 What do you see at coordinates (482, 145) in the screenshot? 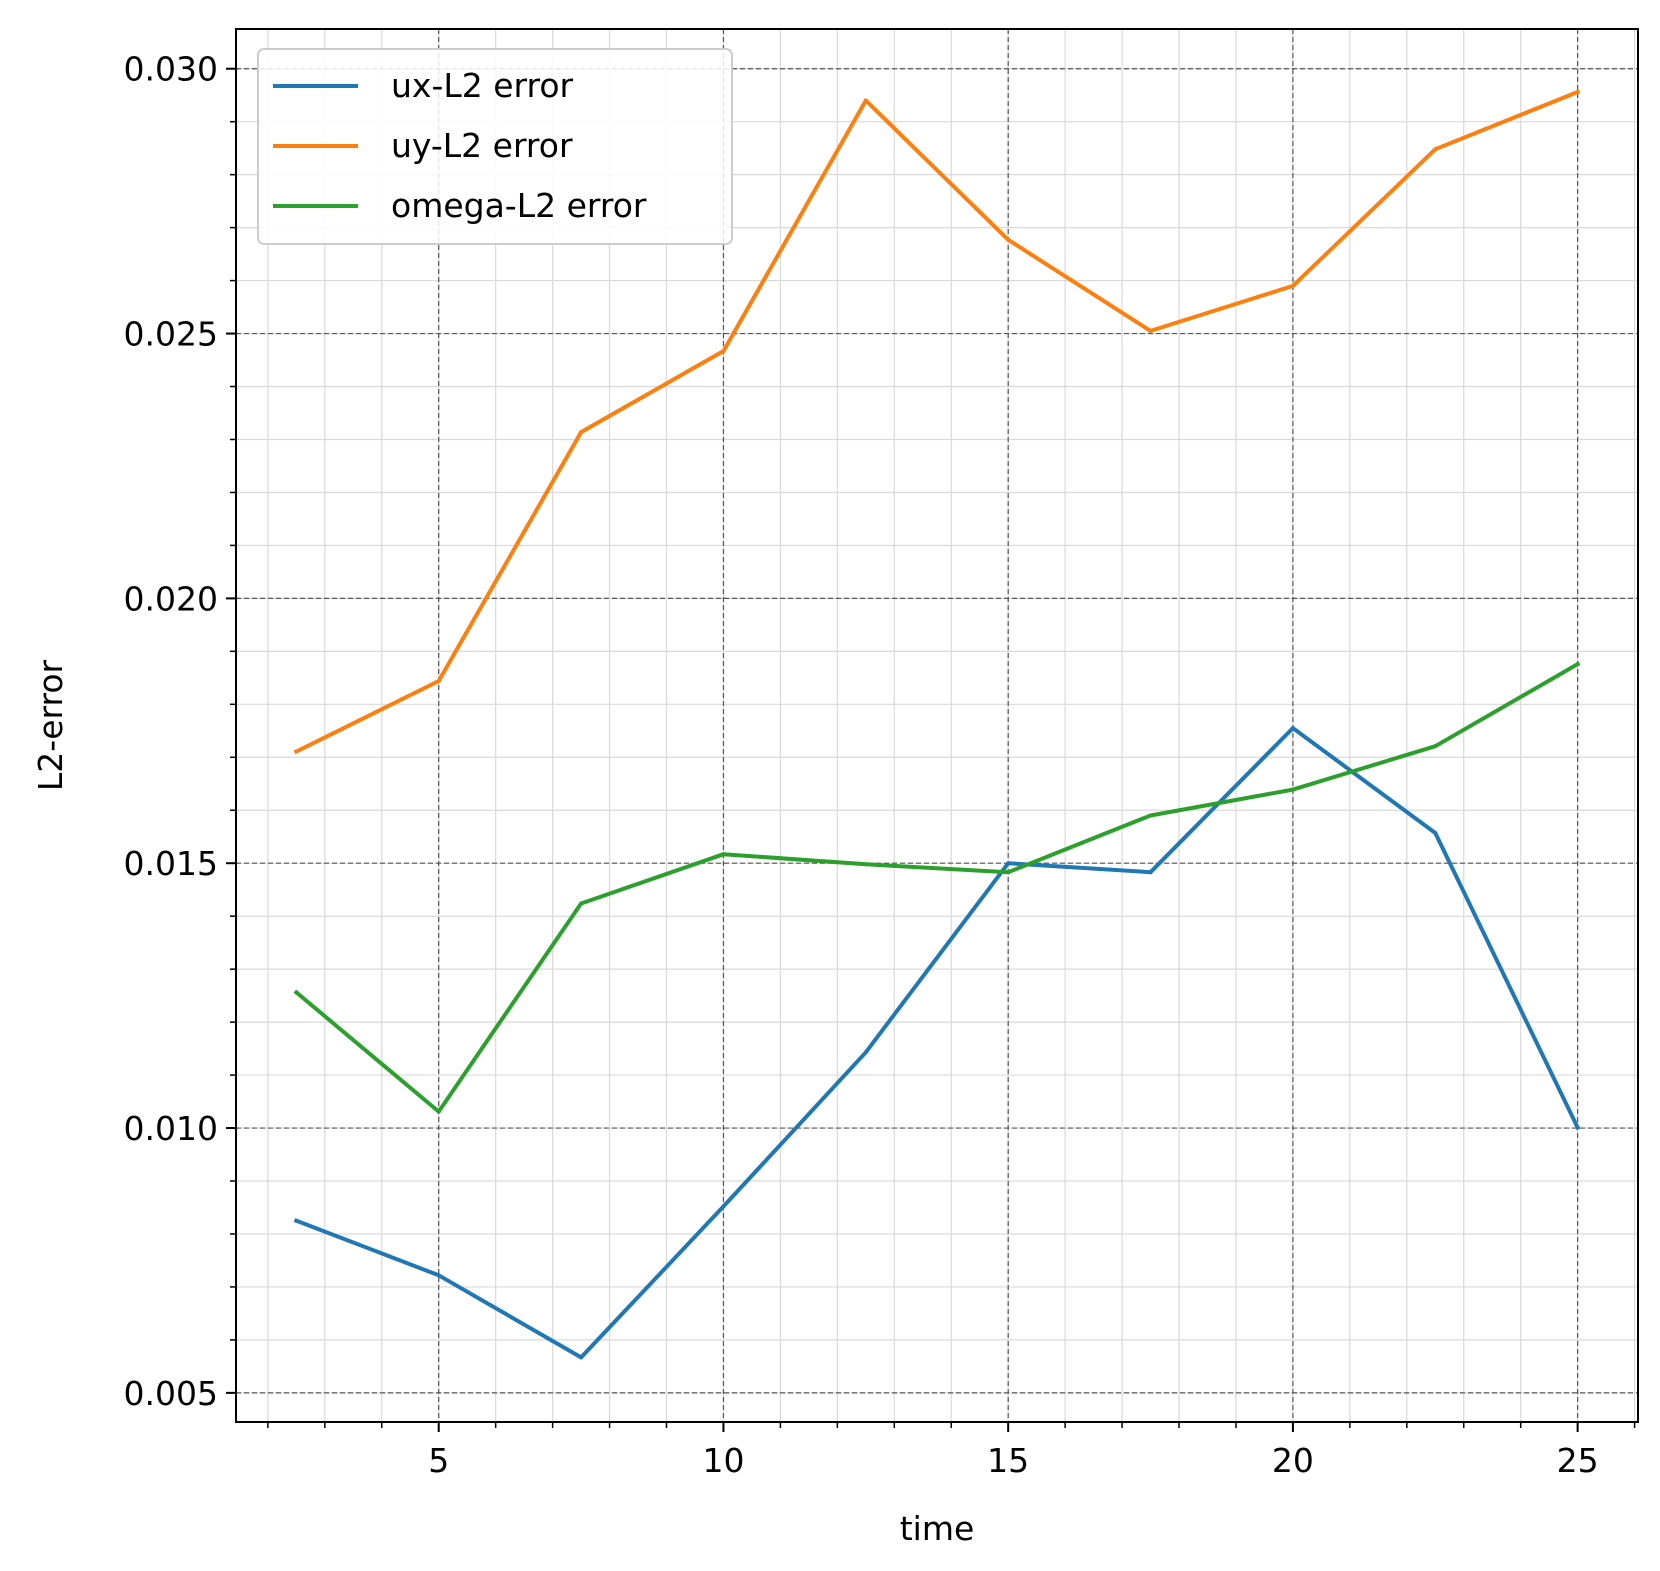
I see `legend-label-uy: uy-L2 error` at bounding box center [482, 145].